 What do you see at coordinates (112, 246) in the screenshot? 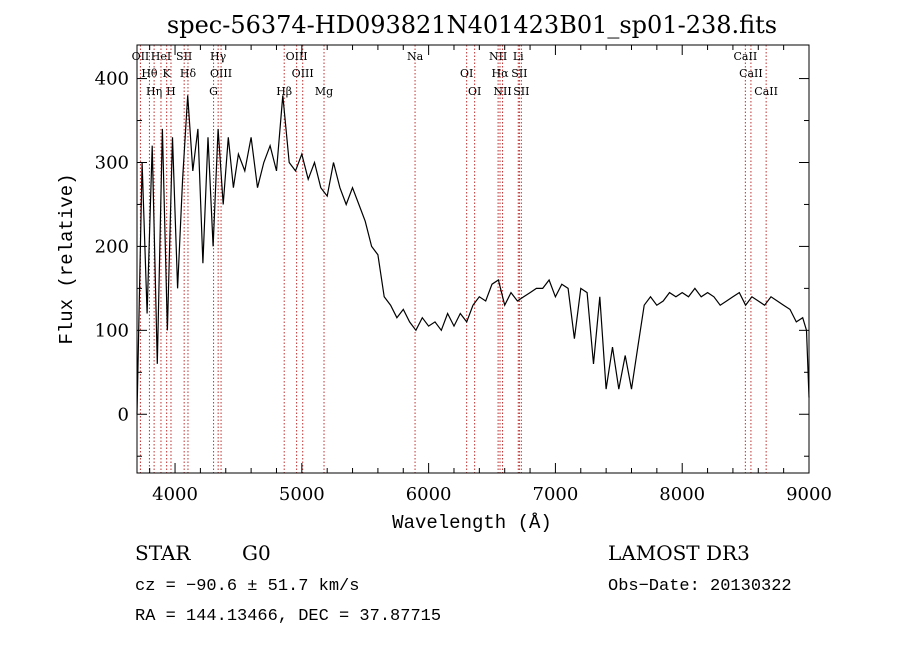
I see `y-tick-label: 200` at bounding box center [112, 246].